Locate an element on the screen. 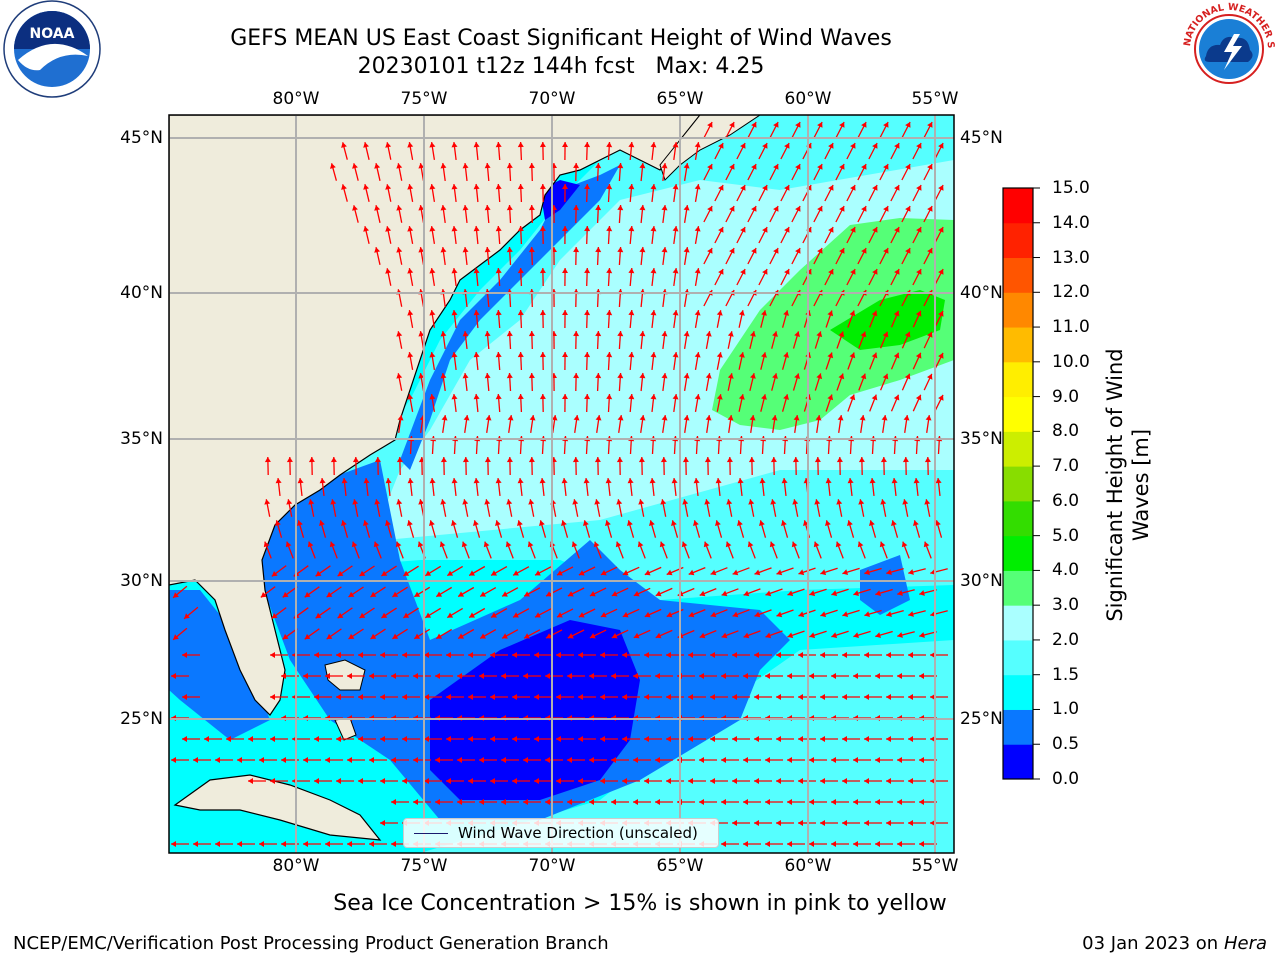 This screenshot has width=1280, height=960. lat-tick-right: 35°N is located at coordinates (981, 439).